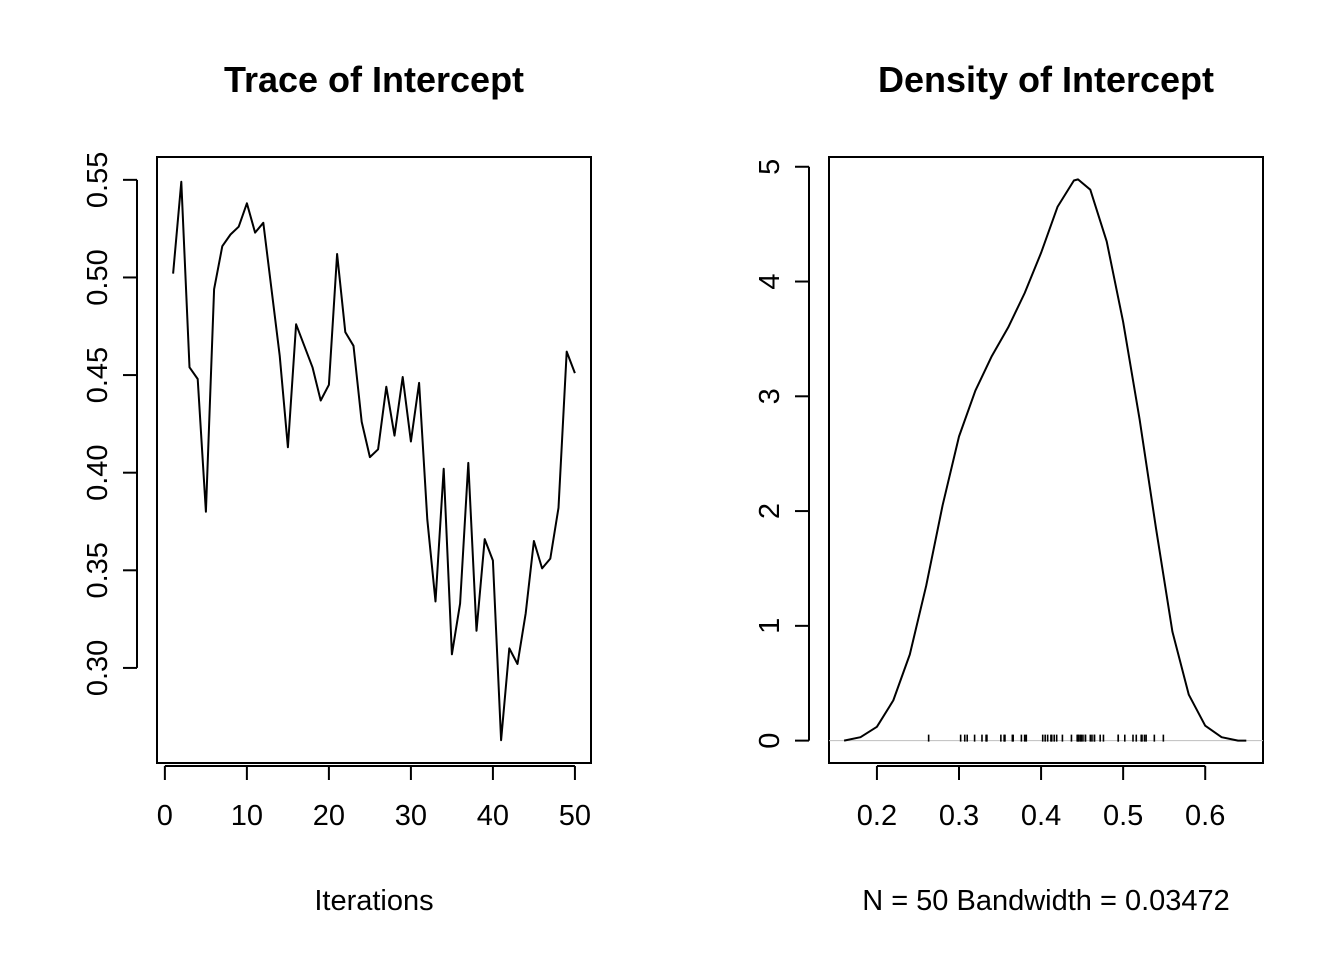  What do you see at coordinates (1041, 816) in the screenshot?
I see `density-x-tick-label: 0.4` at bounding box center [1041, 816].